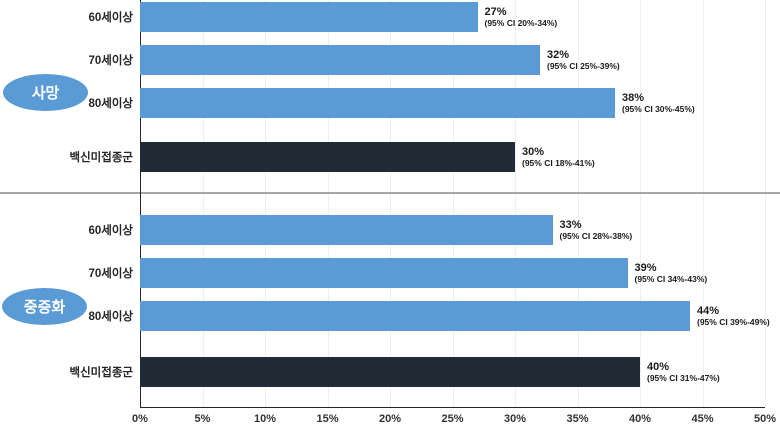  Describe the element at coordinates (495, 11) in the screenshot. I see `bar-value-label: 27%` at that location.